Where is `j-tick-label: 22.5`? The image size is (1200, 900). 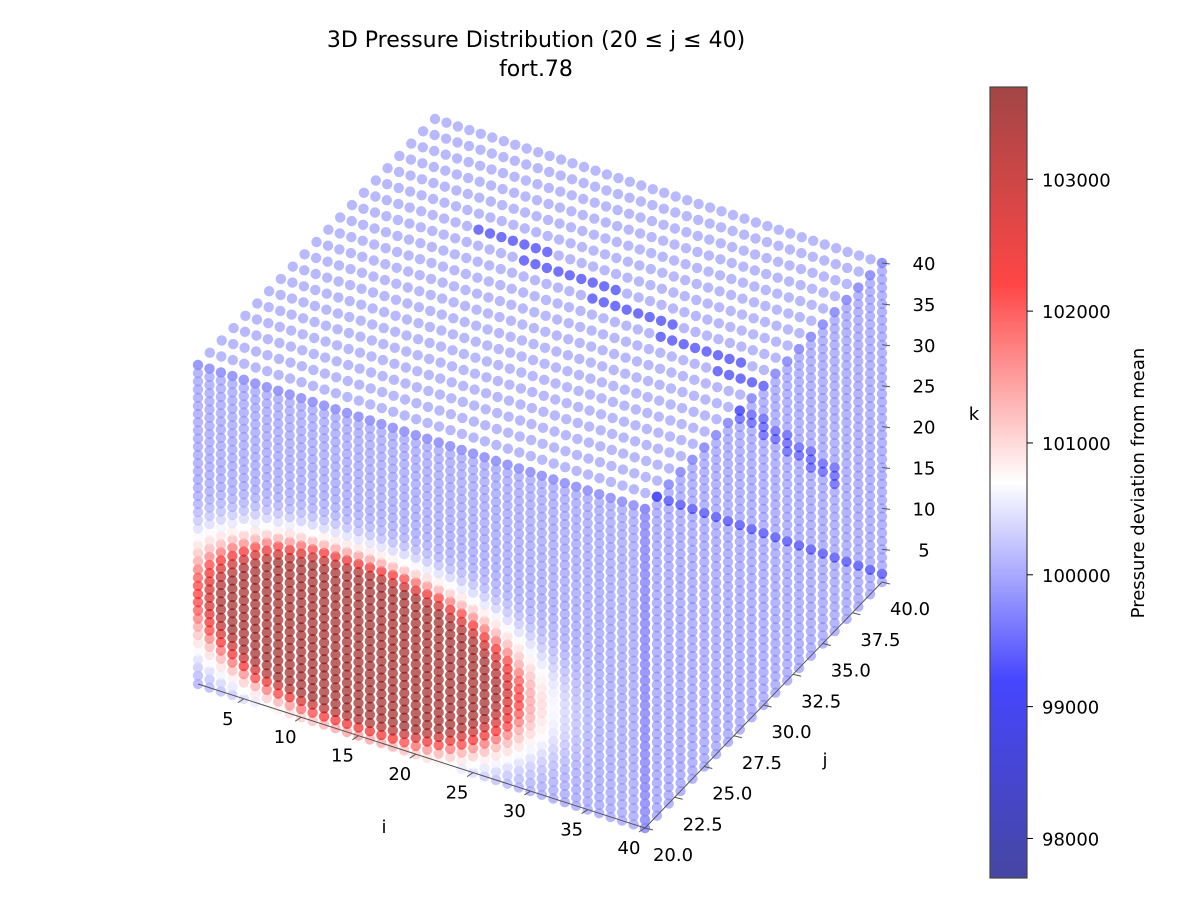
j-tick-label: 22.5 is located at coordinates (703, 824).